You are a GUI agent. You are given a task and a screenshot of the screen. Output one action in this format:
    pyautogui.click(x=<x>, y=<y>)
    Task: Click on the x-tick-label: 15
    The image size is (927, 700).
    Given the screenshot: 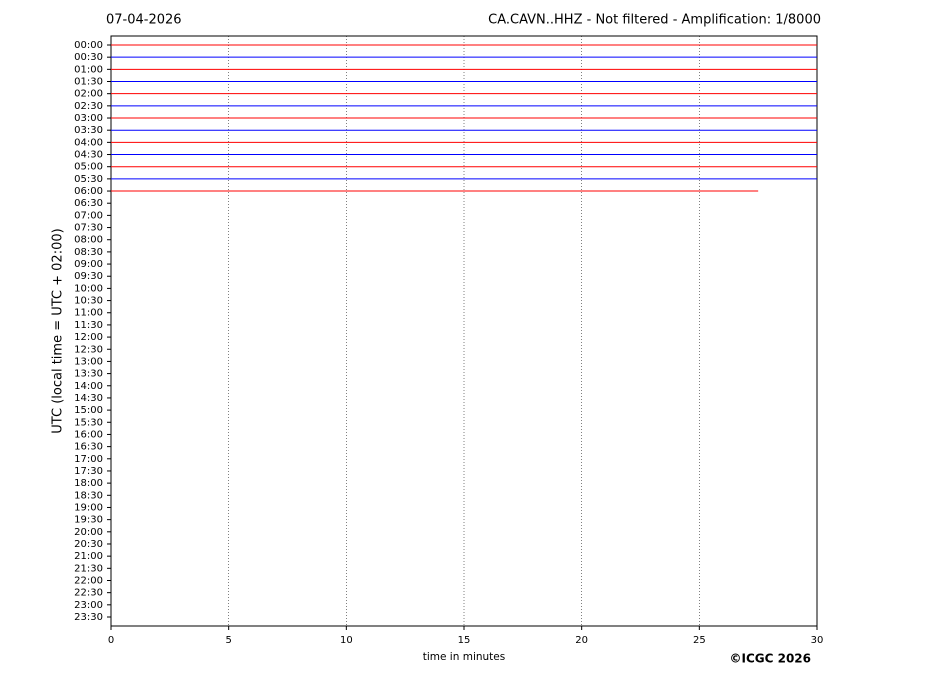 What is the action you would take?
    pyautogui.click(x=464, y=640)
    